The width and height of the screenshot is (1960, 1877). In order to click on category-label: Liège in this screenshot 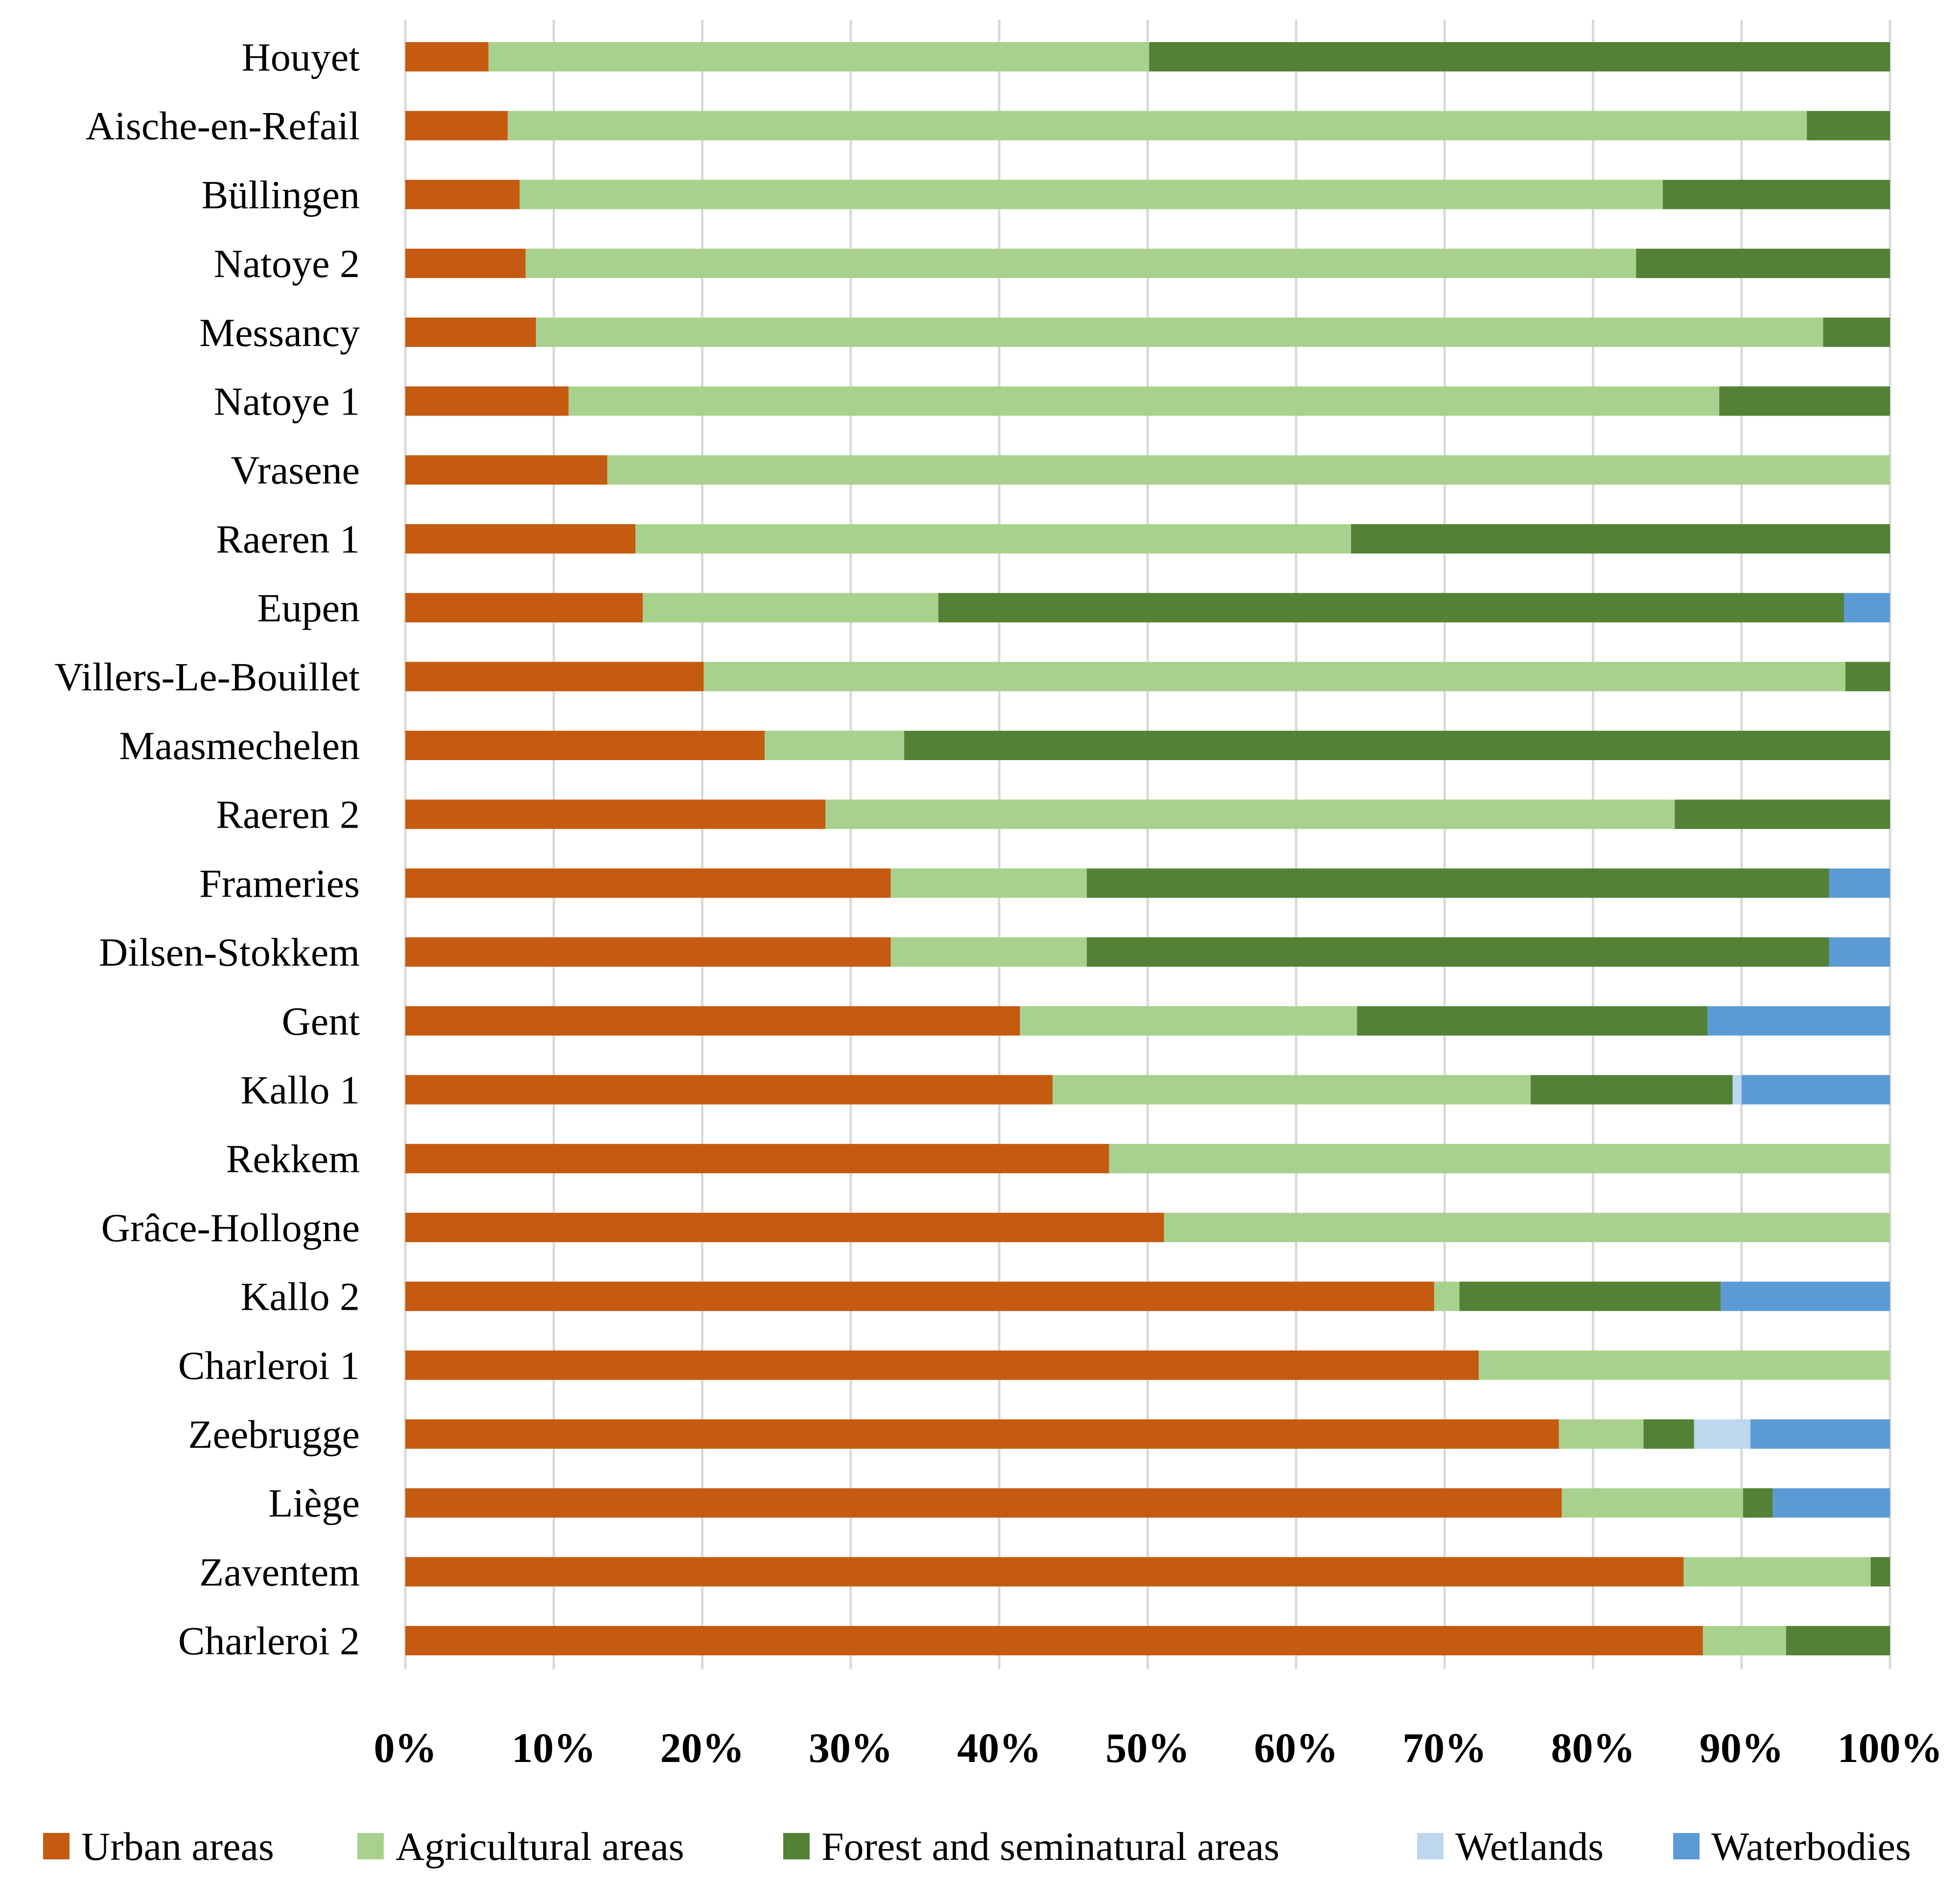, I will do `click(314, 1503)`.